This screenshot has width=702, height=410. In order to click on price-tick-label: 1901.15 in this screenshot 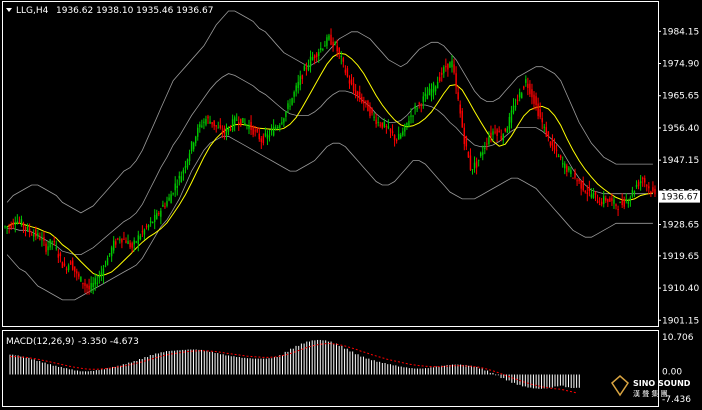, I will do `click(680, 321)`.